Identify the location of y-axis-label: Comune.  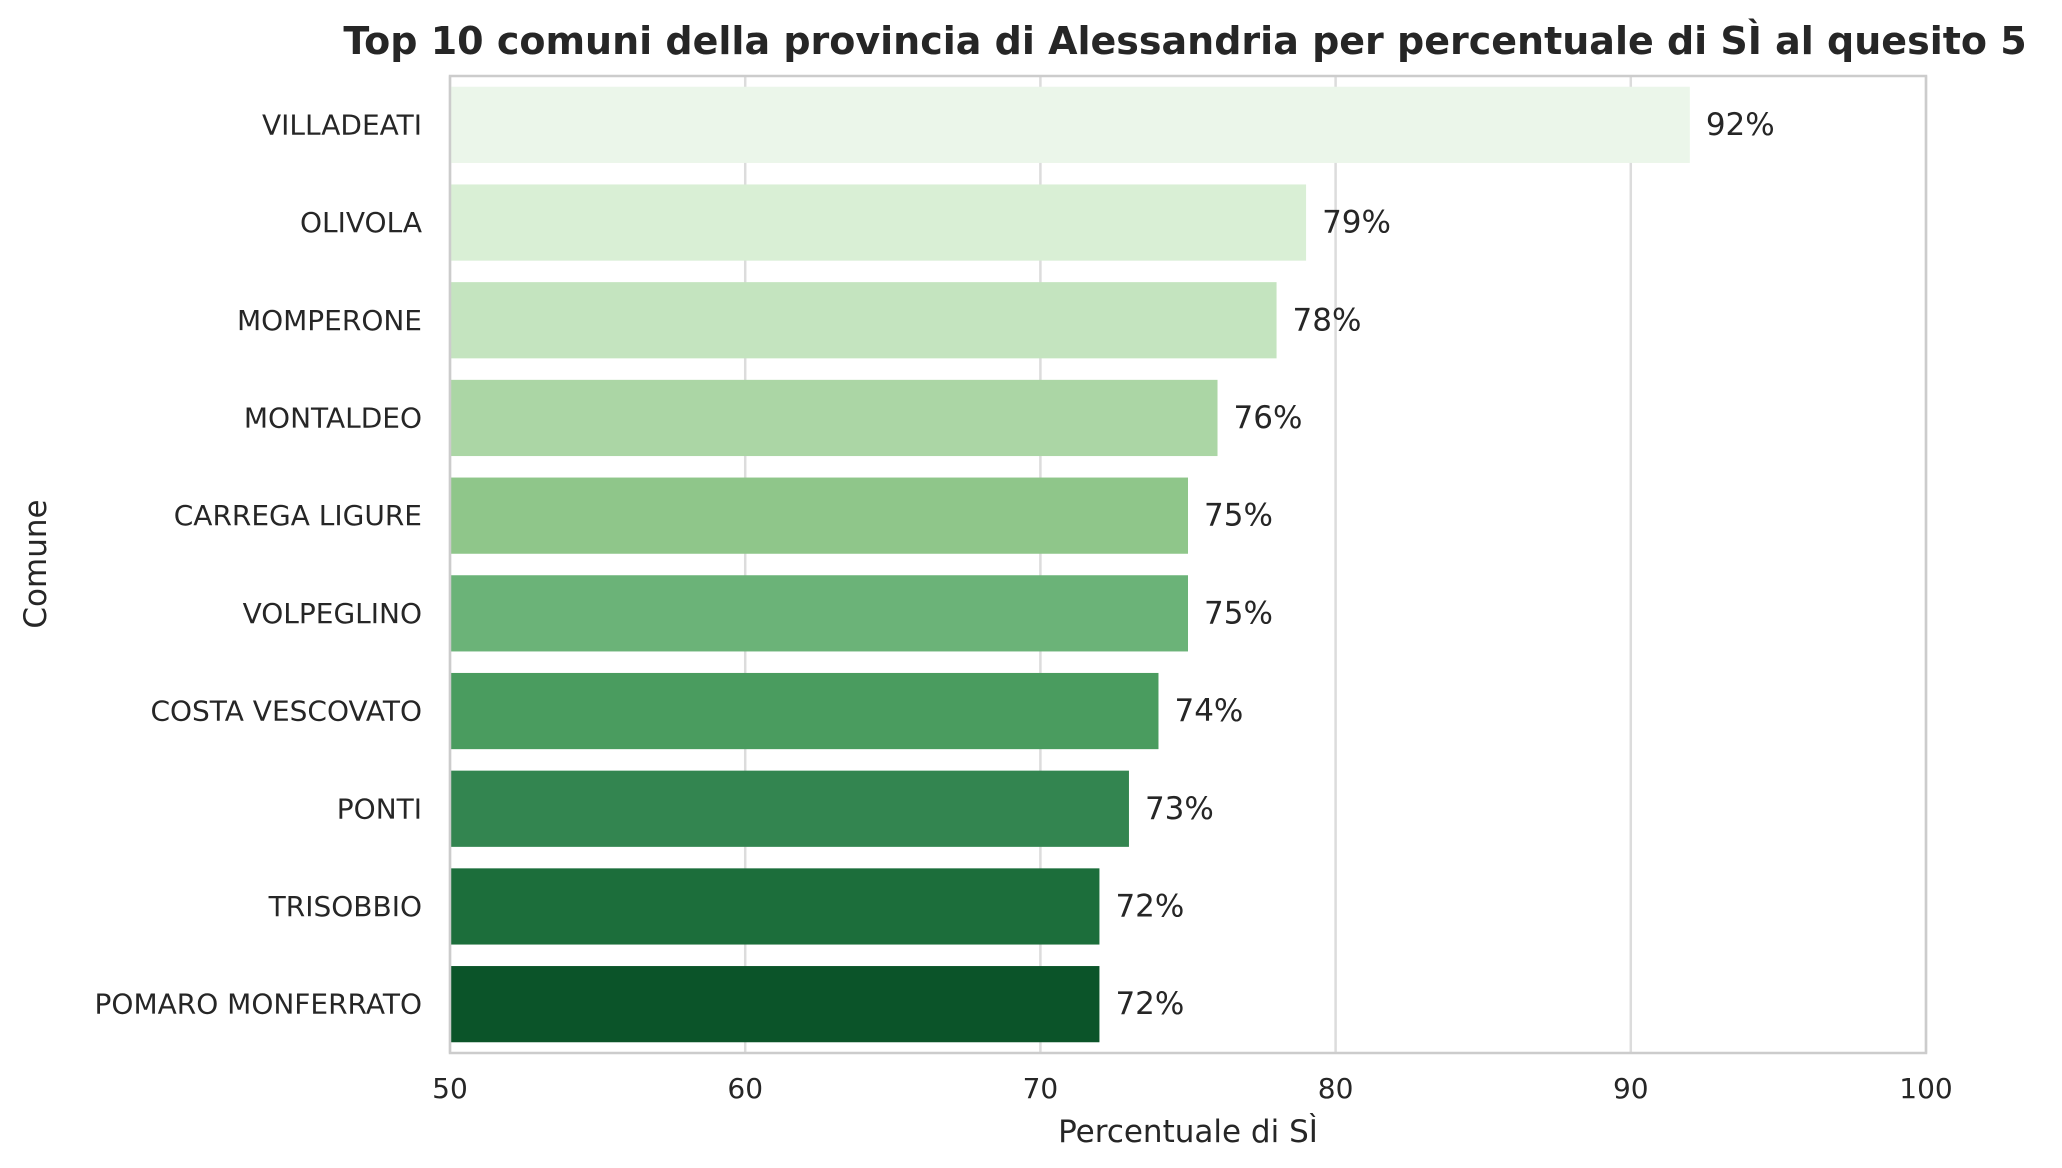
(36, 563).